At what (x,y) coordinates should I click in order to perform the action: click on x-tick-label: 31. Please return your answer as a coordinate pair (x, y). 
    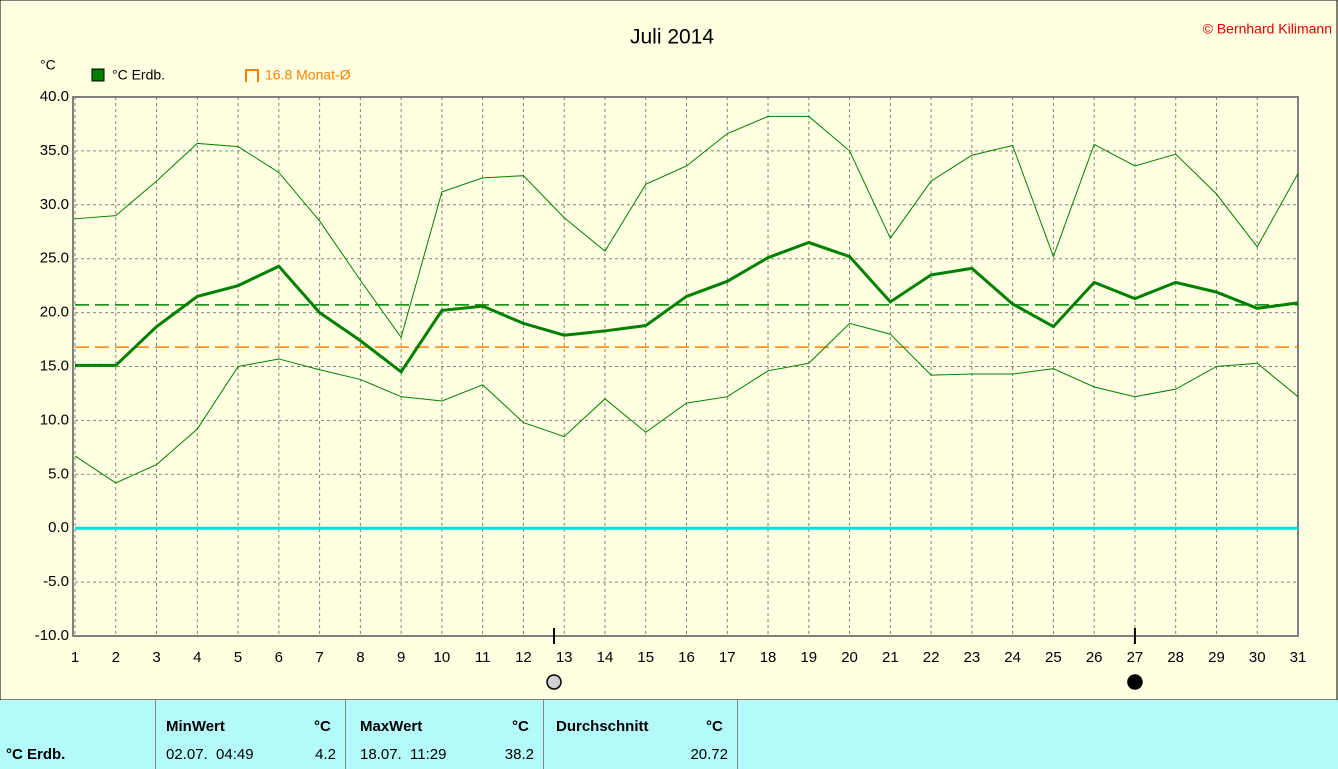
    Looking at the image, I should click on (1298, 657).